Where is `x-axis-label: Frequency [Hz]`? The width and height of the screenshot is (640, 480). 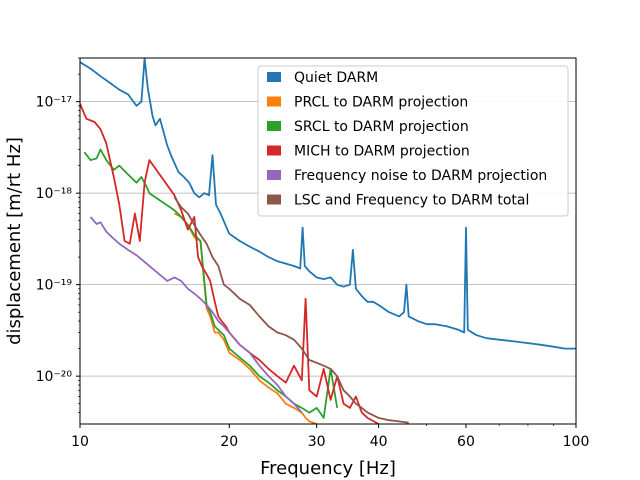
x-axis-label: Frequency [Hz] is located at coordinates (328, 468).